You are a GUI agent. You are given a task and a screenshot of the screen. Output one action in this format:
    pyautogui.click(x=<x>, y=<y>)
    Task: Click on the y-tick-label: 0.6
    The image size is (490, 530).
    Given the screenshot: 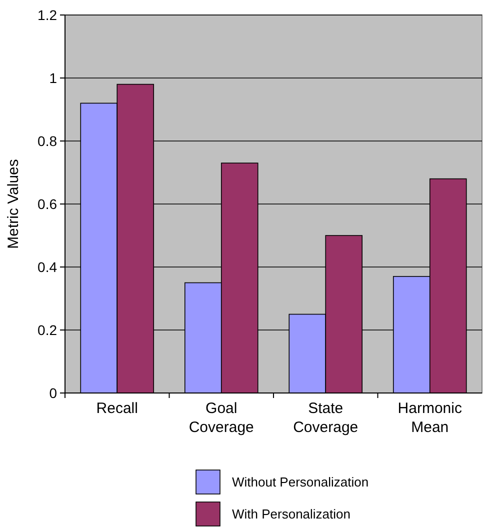 What is the action you would take?
    pyautogui.click(x=48, y=204)
    